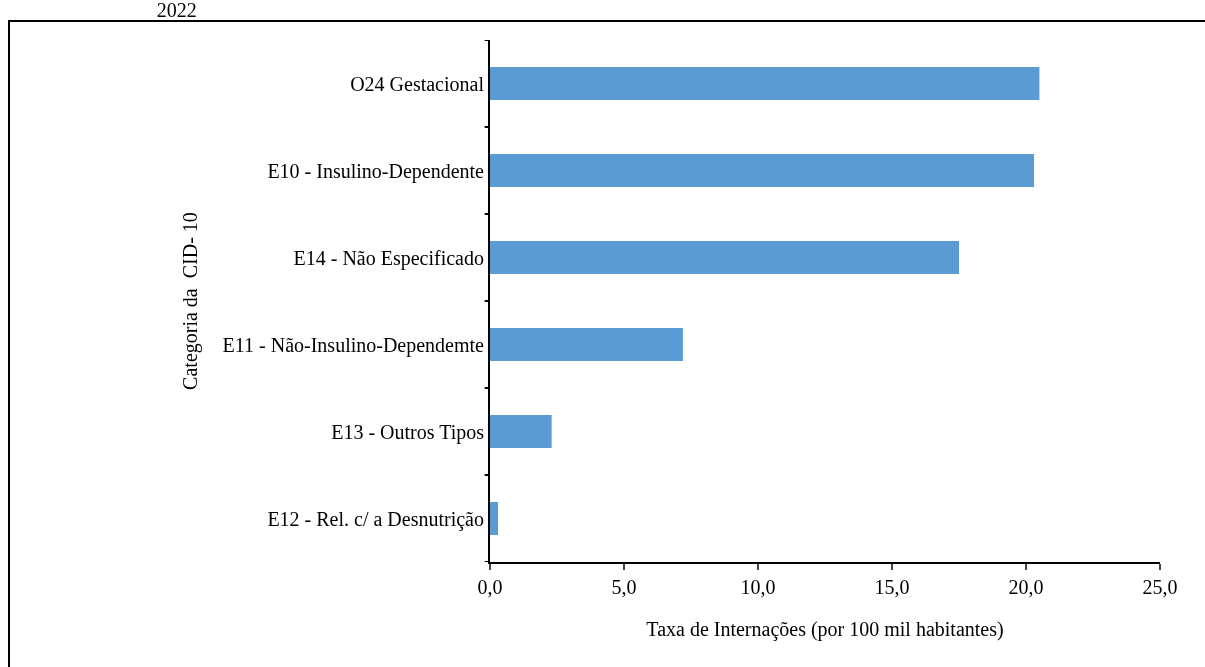 This screenshot has height=667, width=1205. What do you see at coordinates (1026, 587) in the screenshot?
I see `x-tick-label: 20,0` at bounding box center [1026, 587].